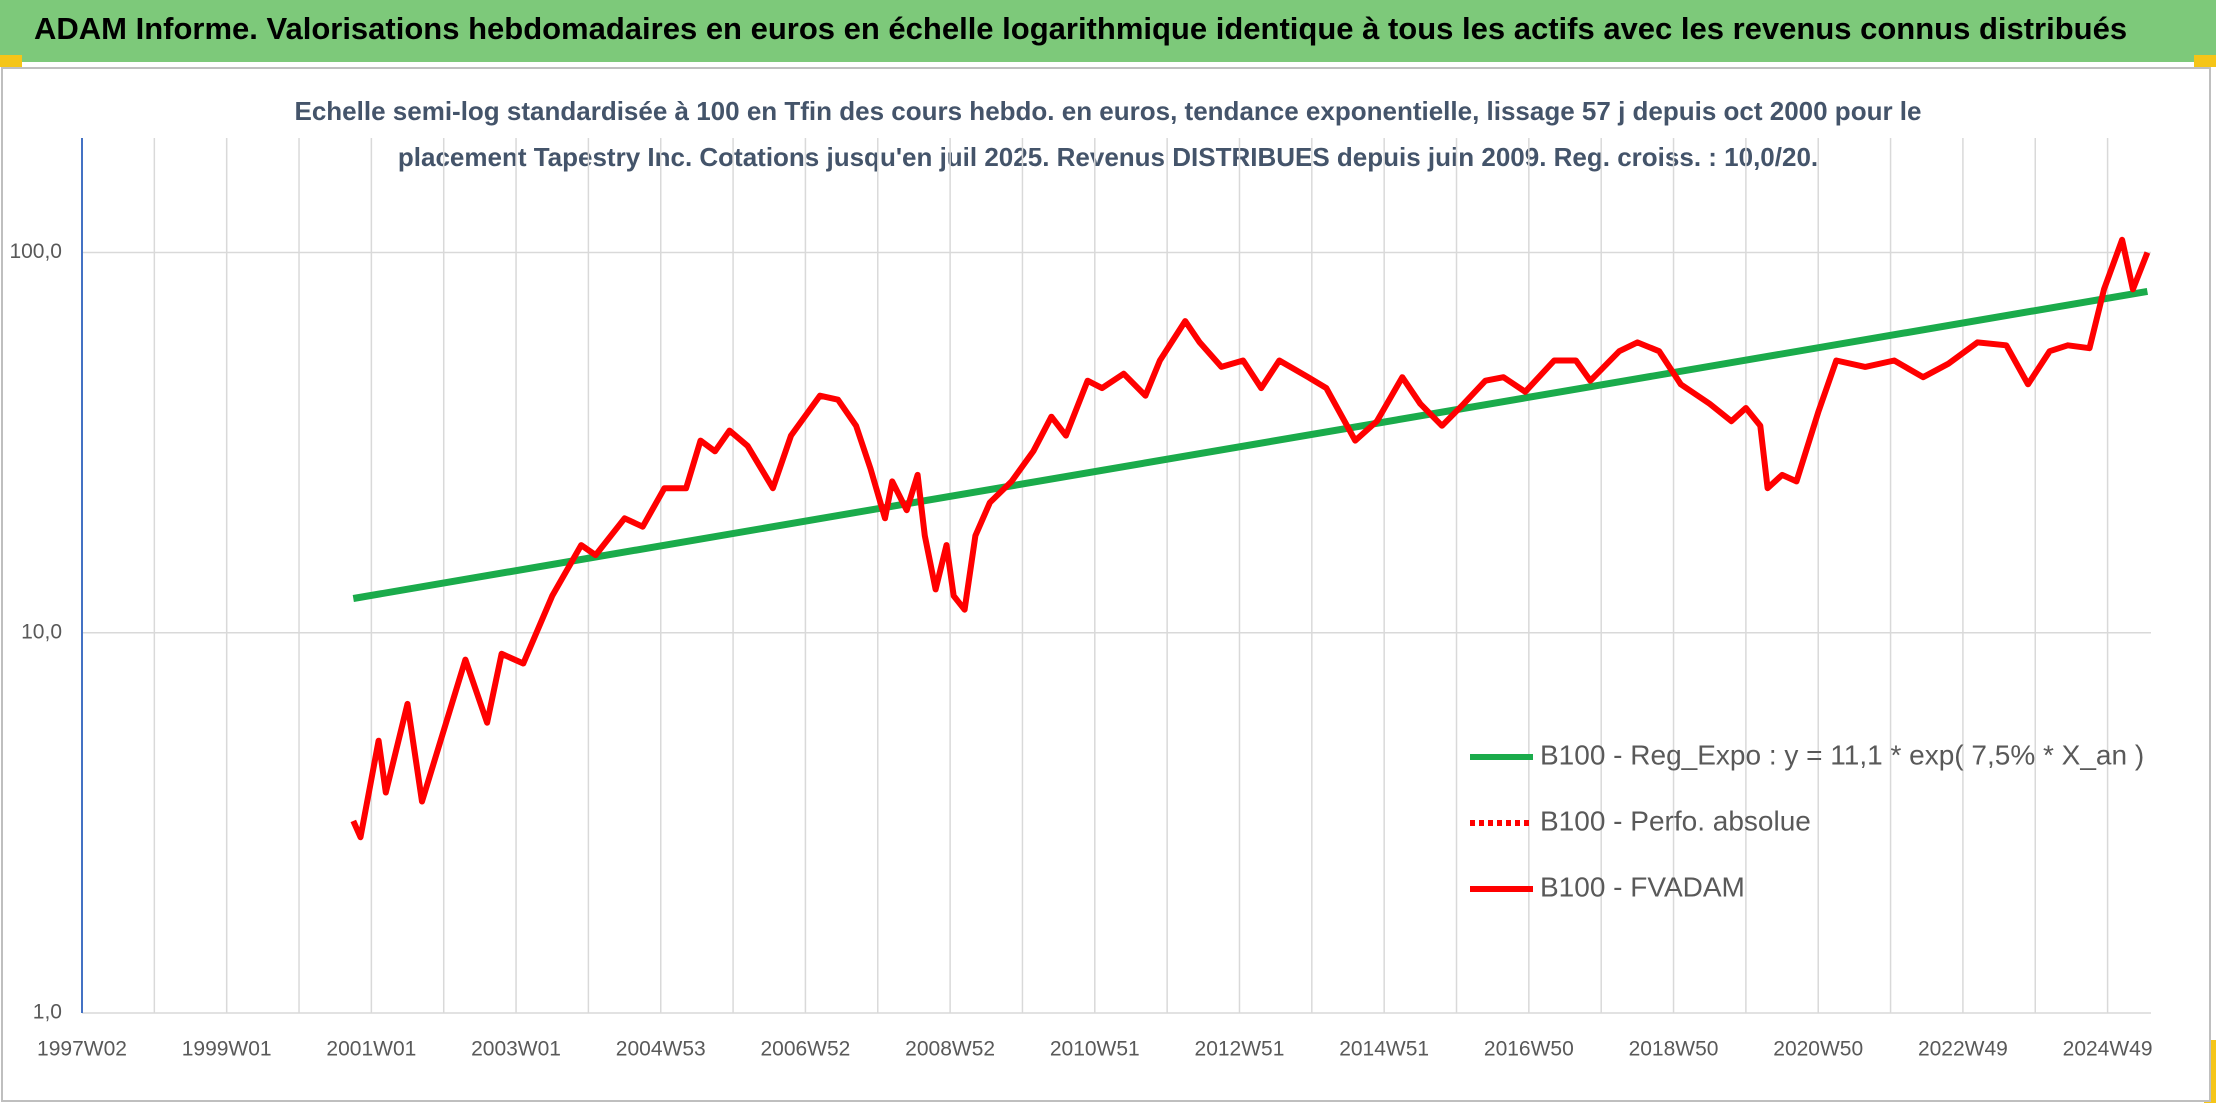  Describe the element at coordinates (1529, 1049) in the screenshot. I see `x-tick-label: 2016W50` at that location.